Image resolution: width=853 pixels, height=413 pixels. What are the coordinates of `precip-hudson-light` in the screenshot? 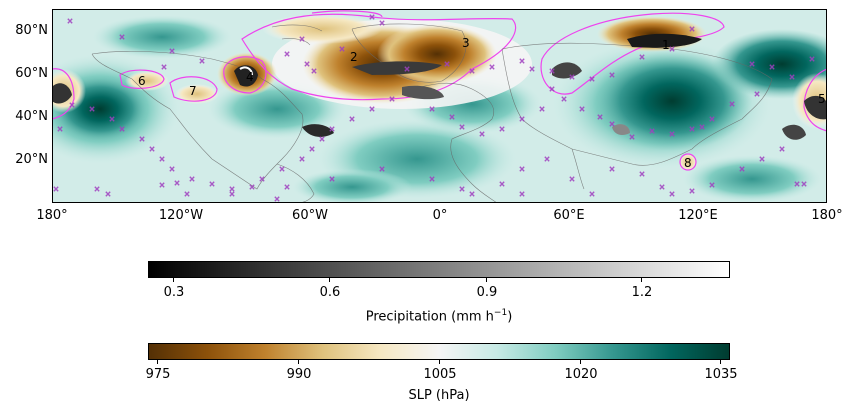 It's located at (246, 71).